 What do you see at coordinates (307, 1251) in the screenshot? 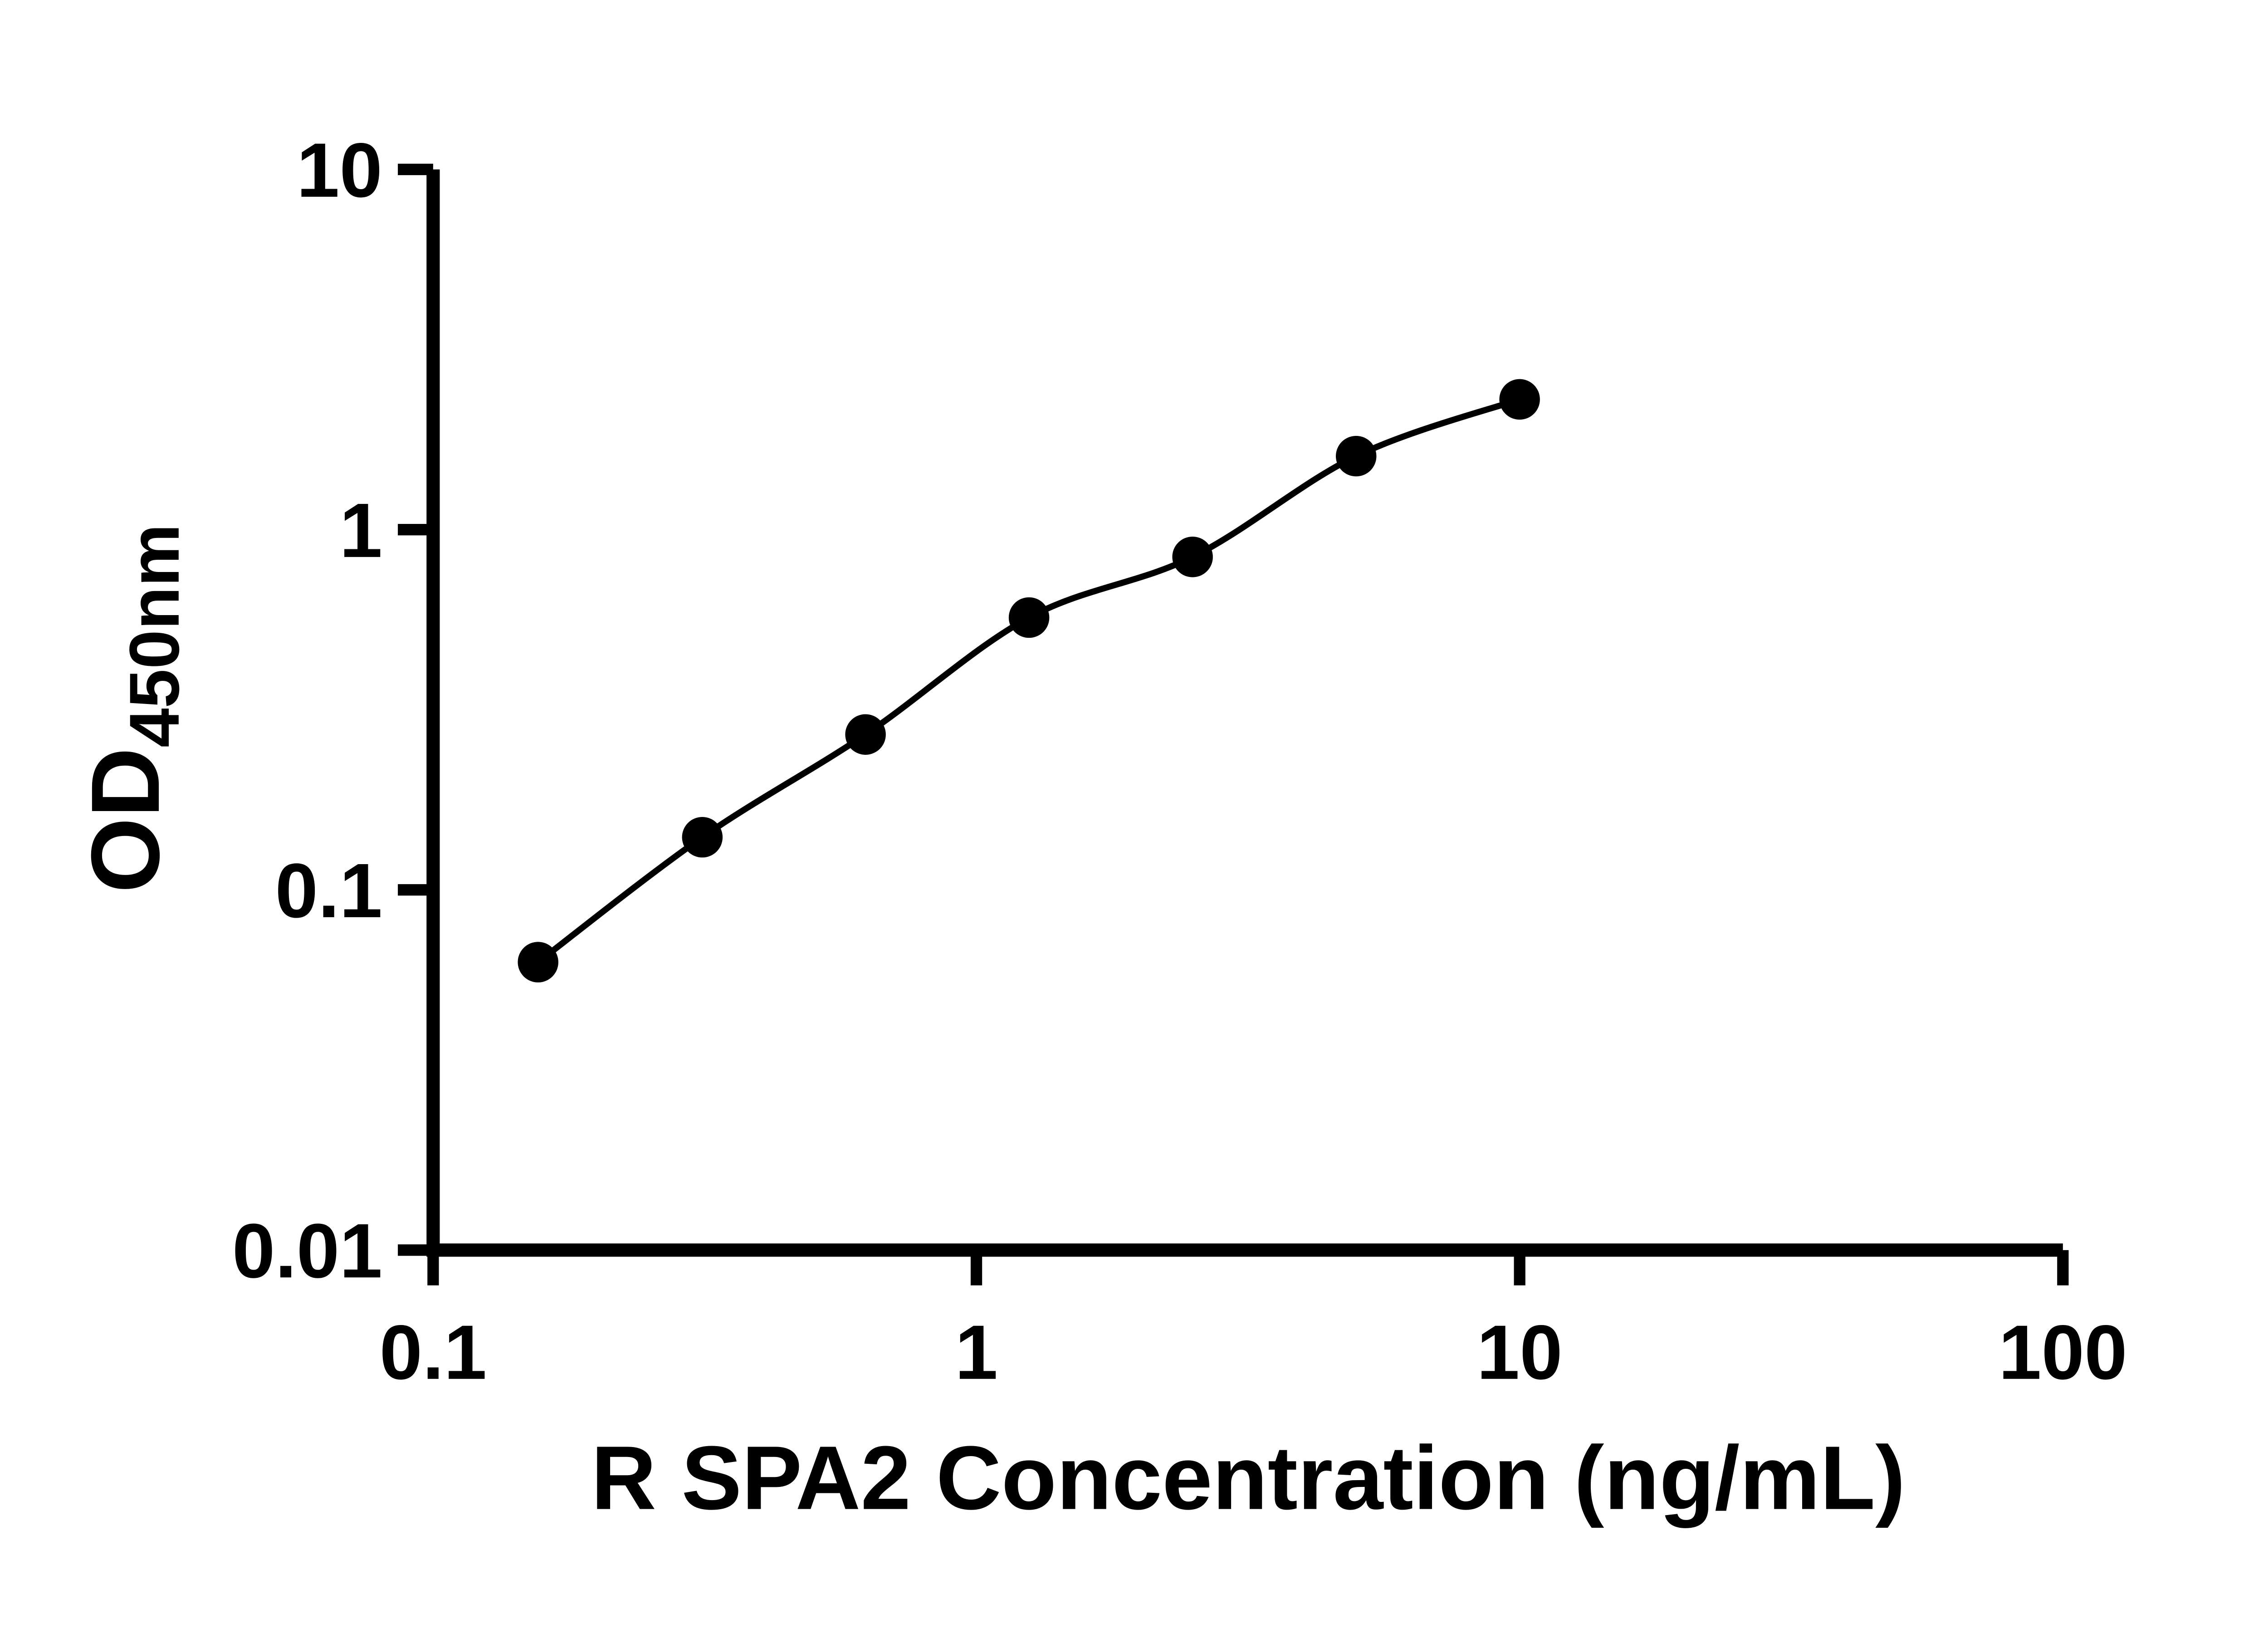
I see `y-axis-tick-label: 0.01` at bounding box center [307, 1251].